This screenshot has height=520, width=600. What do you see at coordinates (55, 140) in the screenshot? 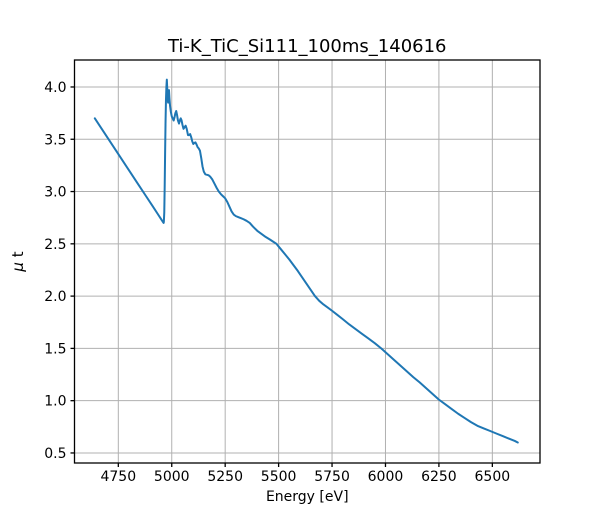
I see `y-tick-label: 3.5` at bounding box center [55, 140].